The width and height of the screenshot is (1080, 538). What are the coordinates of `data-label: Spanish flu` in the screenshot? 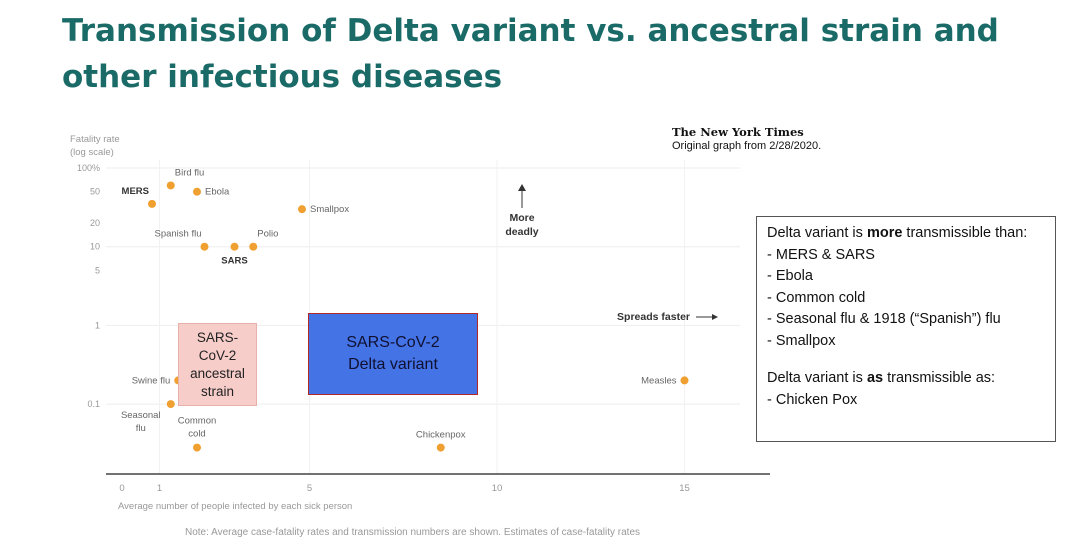 It's located at (177, 234).